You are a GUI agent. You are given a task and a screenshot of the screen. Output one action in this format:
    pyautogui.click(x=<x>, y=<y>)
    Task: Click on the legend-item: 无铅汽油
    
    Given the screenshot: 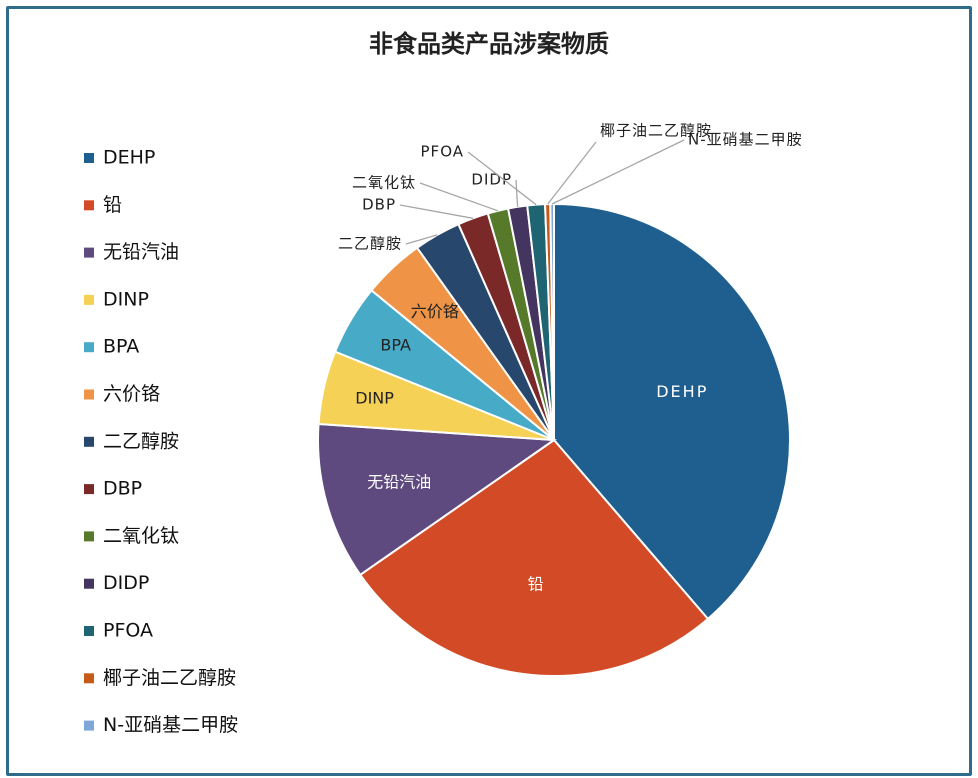 What is the action you would take?
    pyautogui.click(x=131, y=252)
    